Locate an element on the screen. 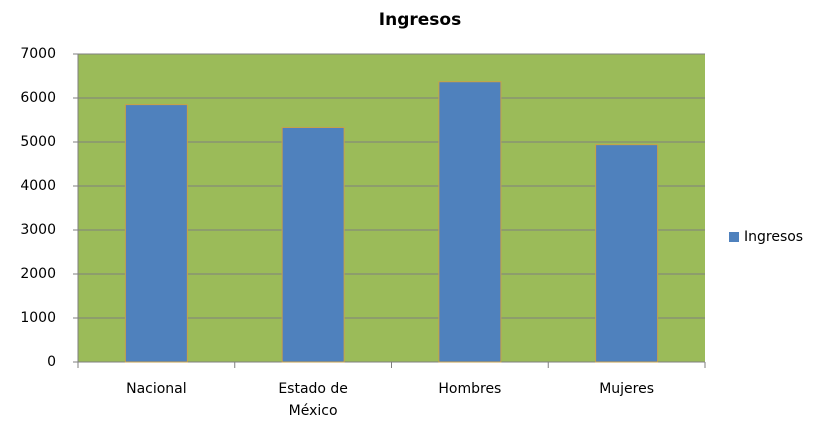  x-tick-label: Mujeres is located at coordinates (627, 389).